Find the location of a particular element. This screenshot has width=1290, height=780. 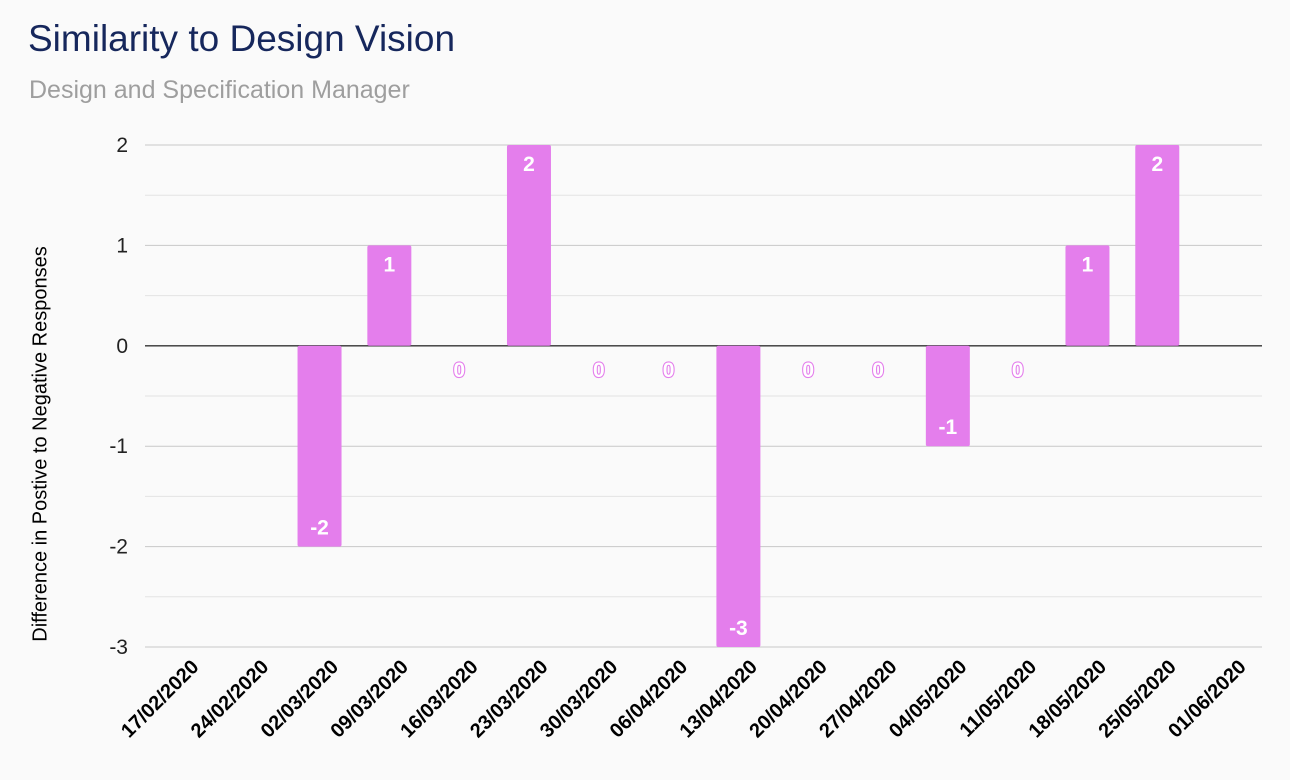

y-tick-label: -2 is located at coordinates (118, 547).